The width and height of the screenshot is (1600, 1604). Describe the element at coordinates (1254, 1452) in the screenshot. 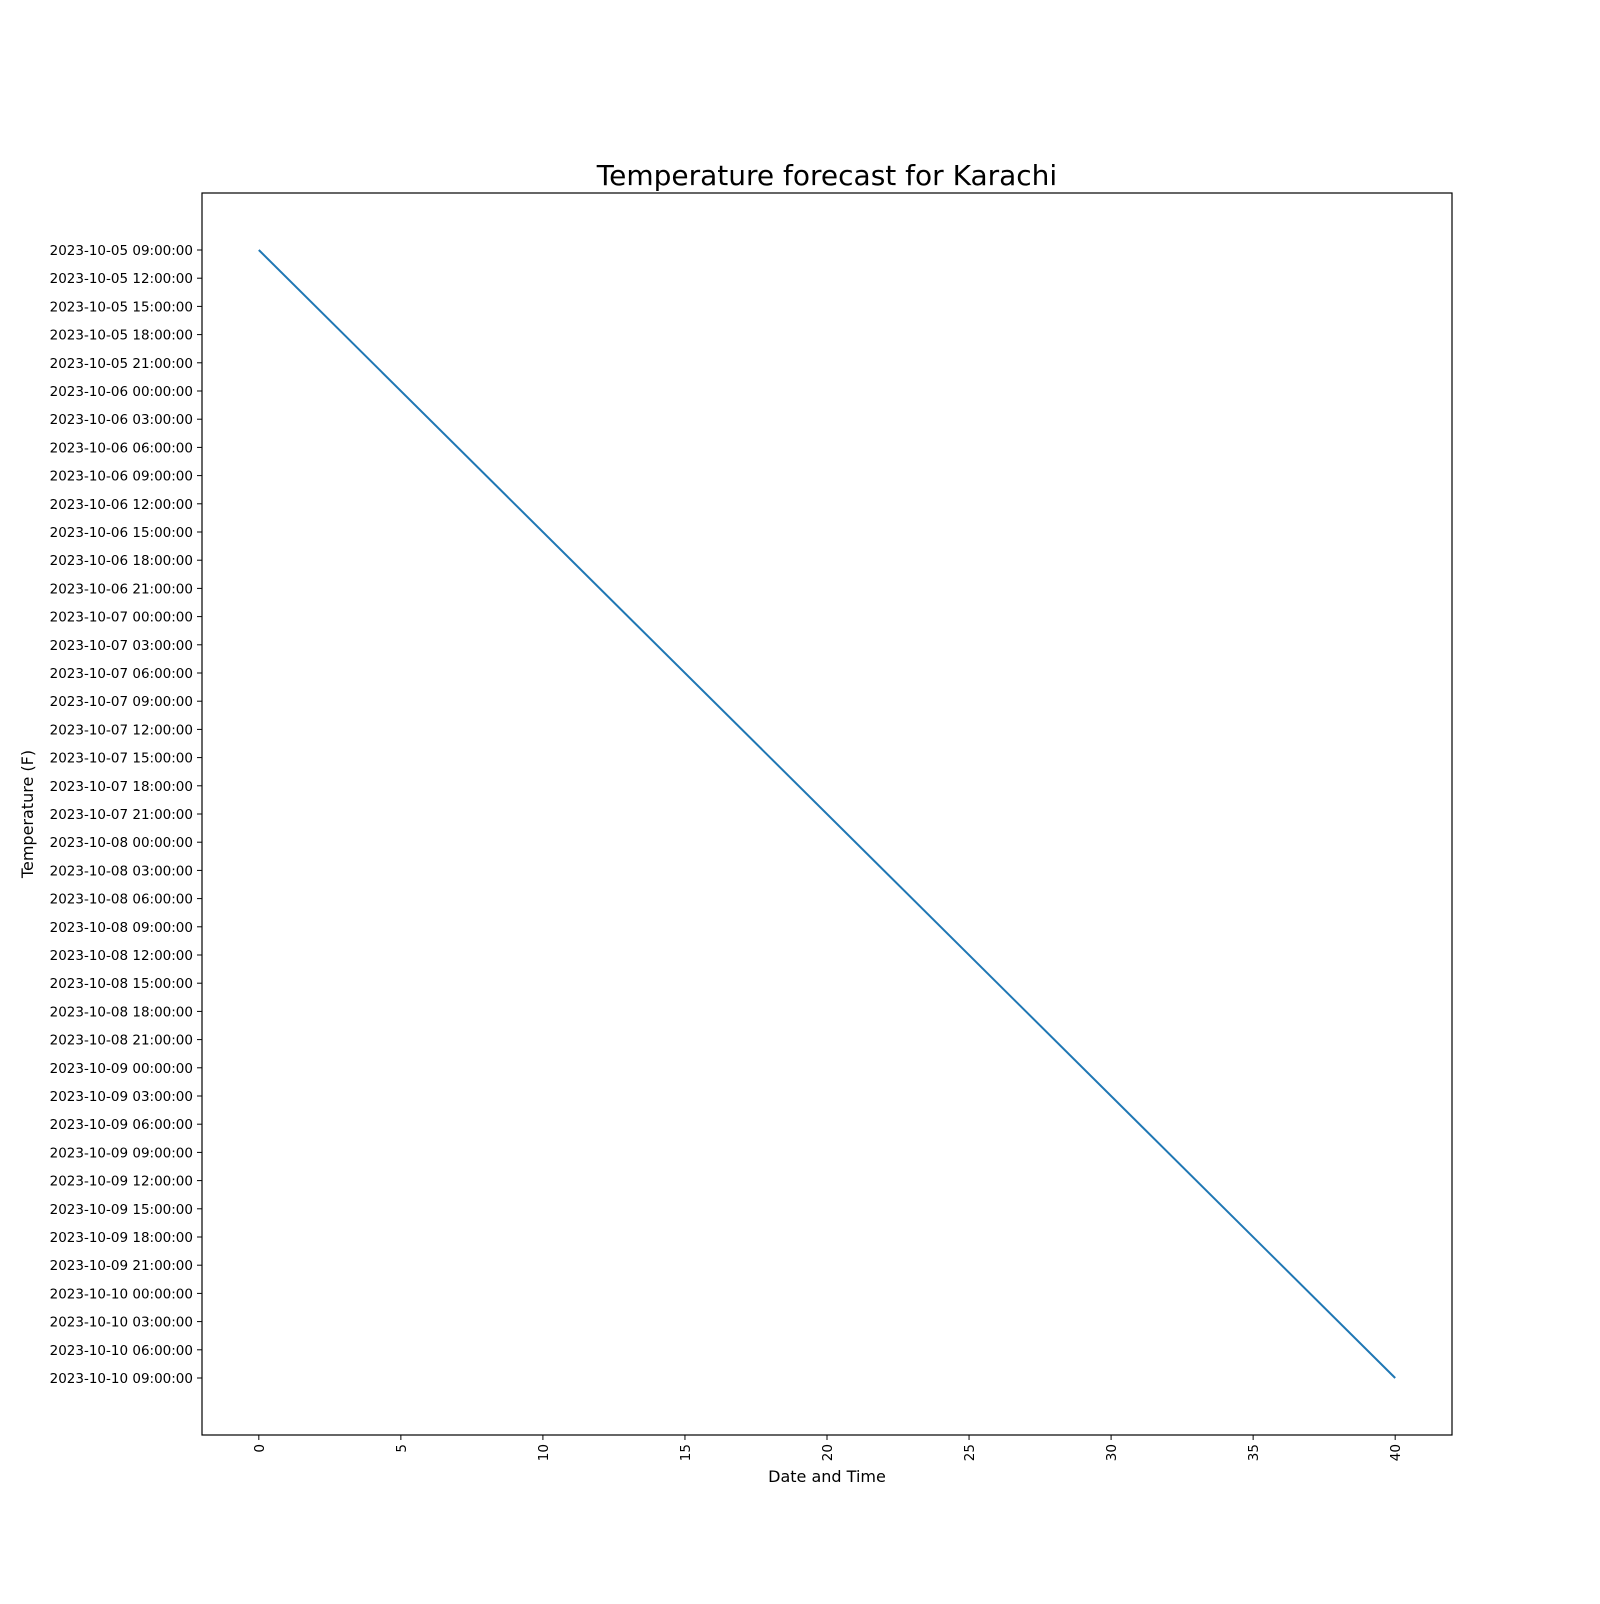

I see `x-tick-label: 35` at that location.